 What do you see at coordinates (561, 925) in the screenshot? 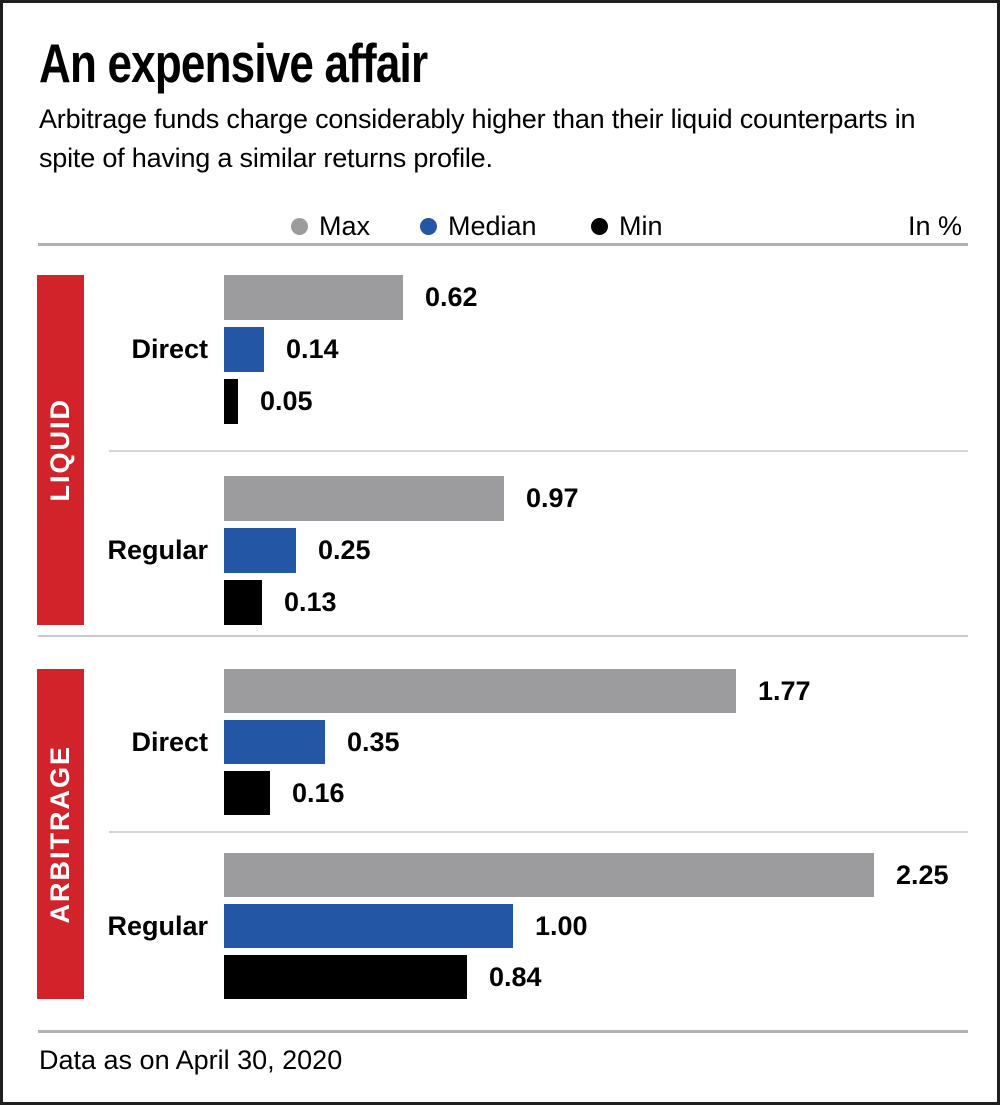
I see `bar-value-label: 1.00` at bounding box center [561, 925].